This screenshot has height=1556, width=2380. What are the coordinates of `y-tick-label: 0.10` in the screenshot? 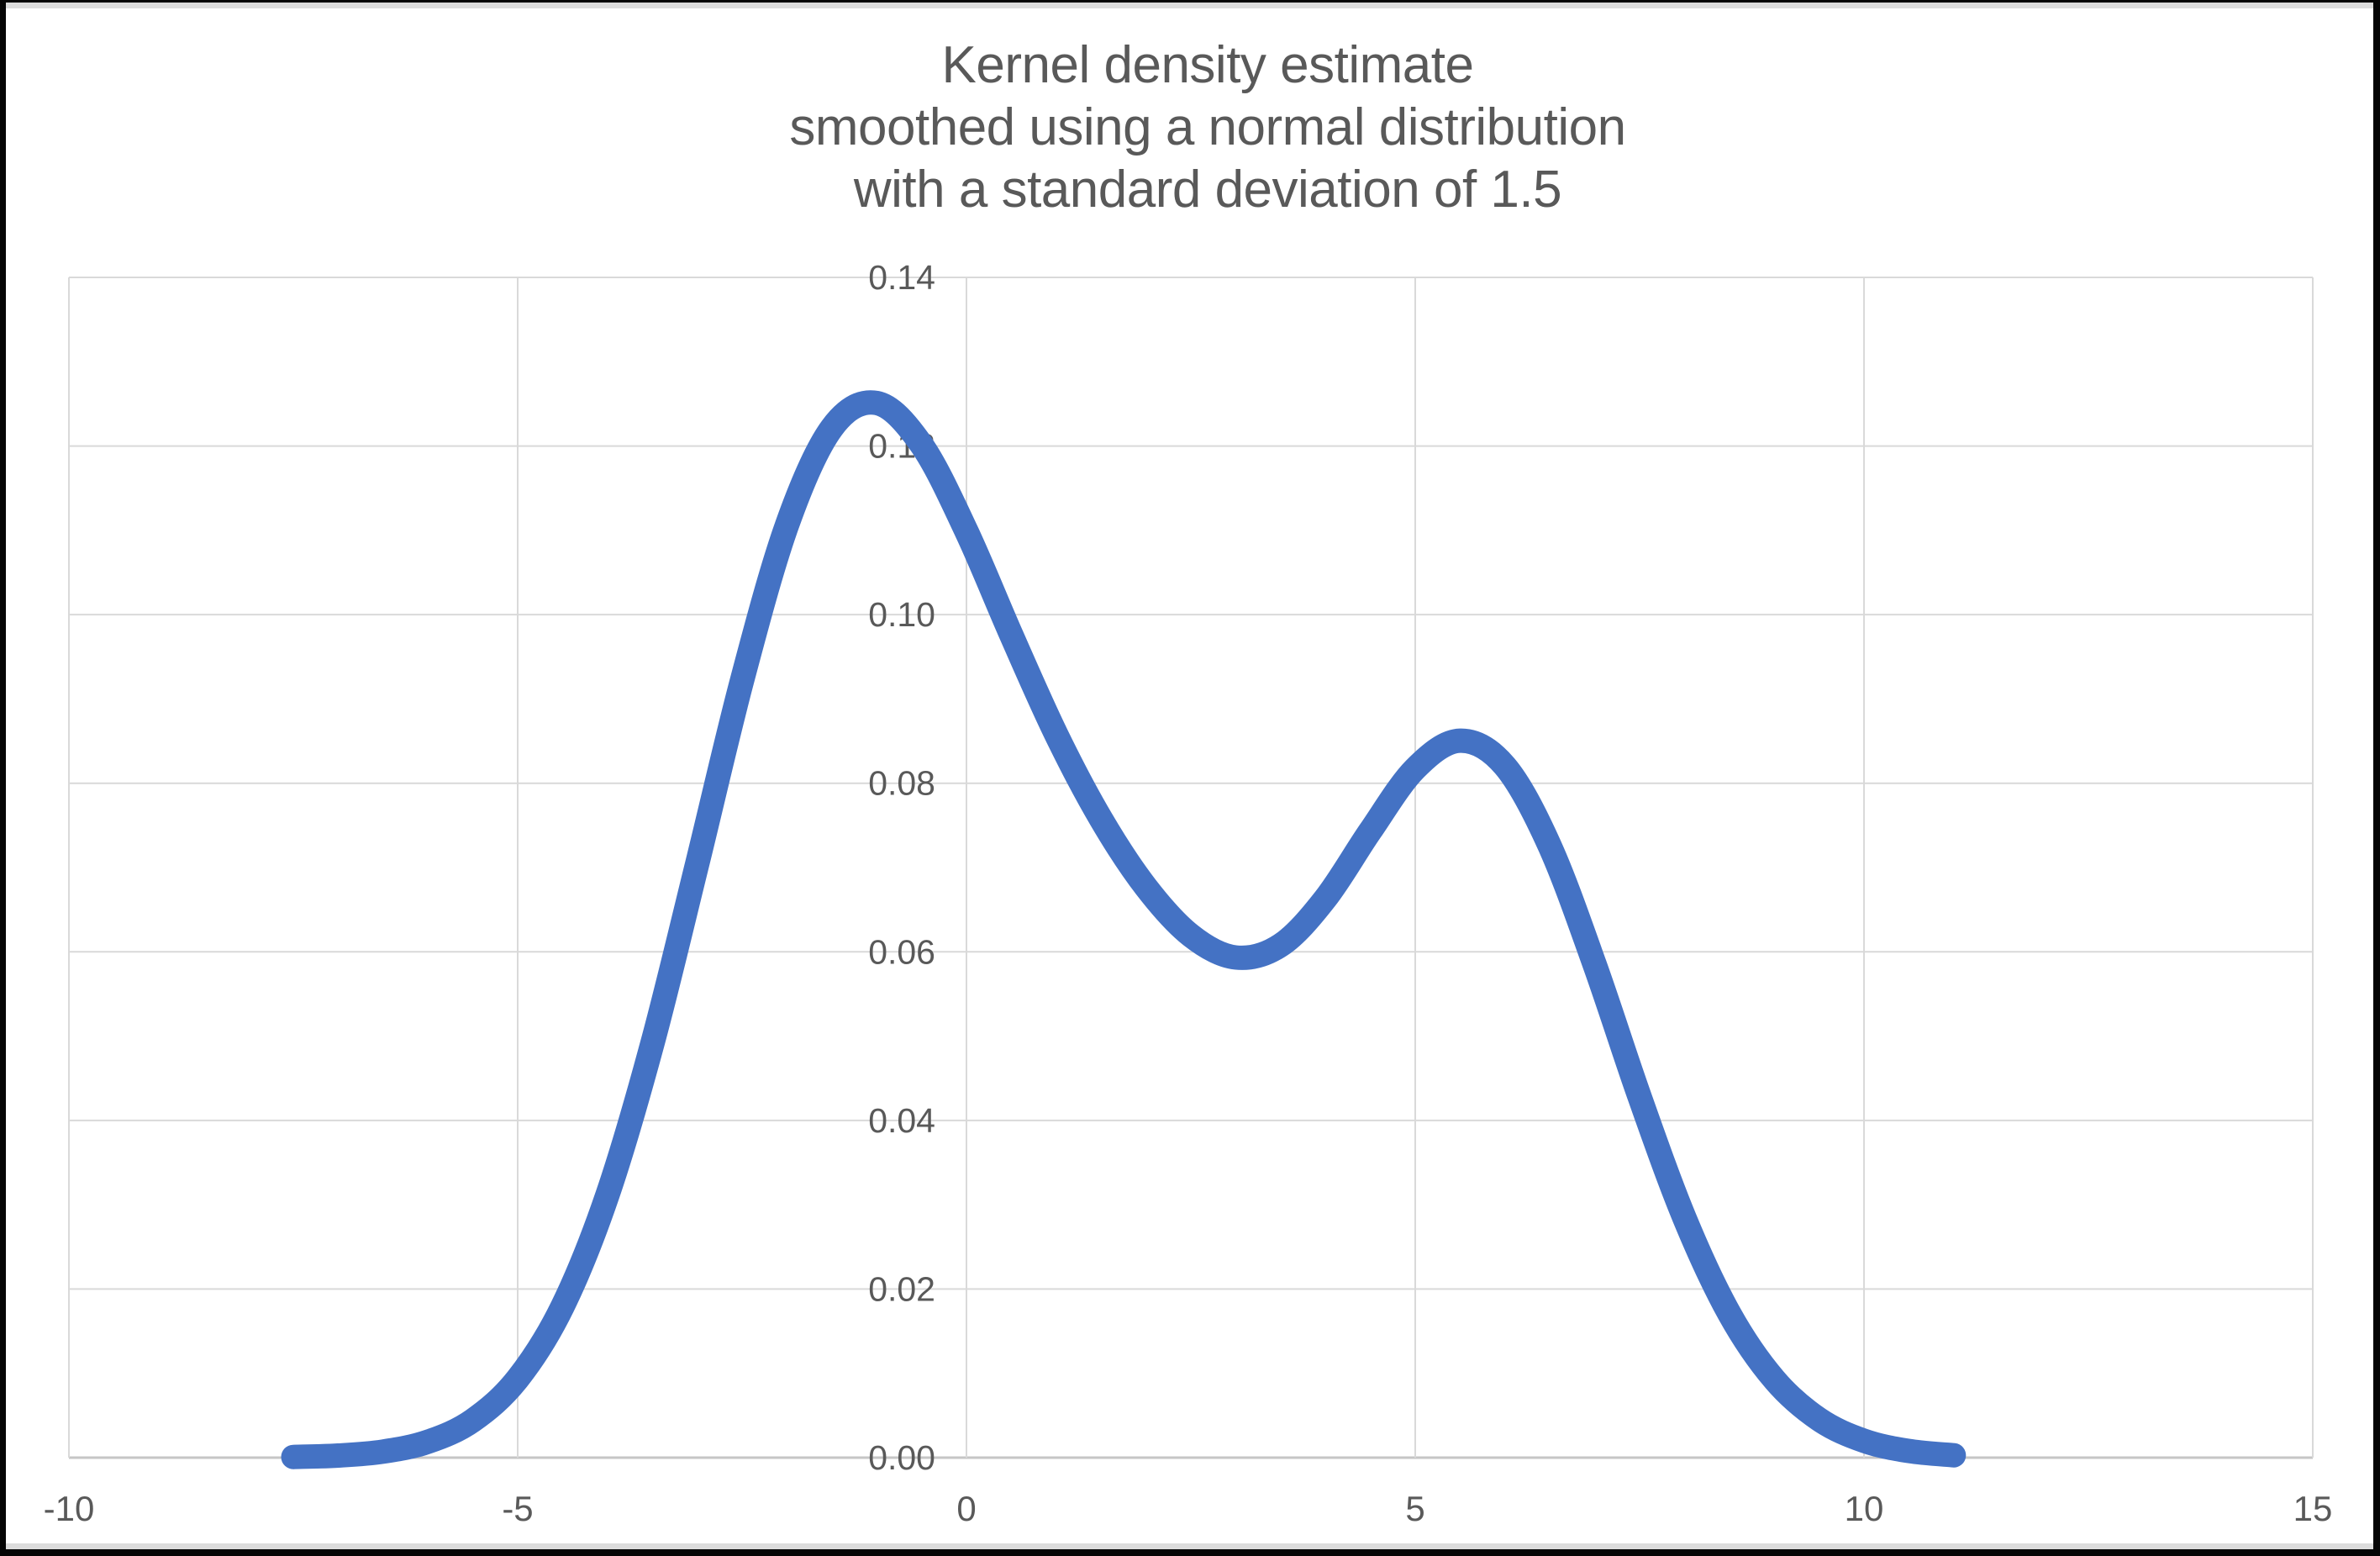 It's located at (902, 614).